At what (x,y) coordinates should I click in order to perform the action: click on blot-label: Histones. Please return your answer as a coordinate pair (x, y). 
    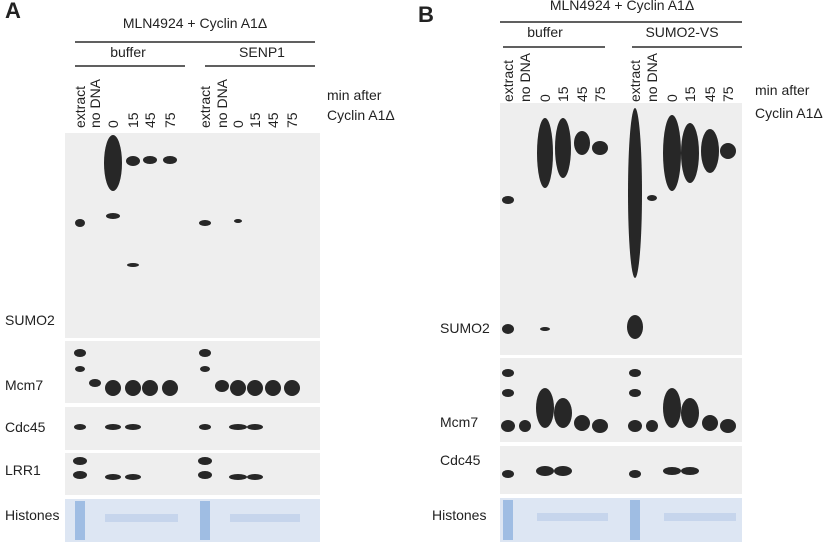
    Looking at the image, I should click on (32, 515).